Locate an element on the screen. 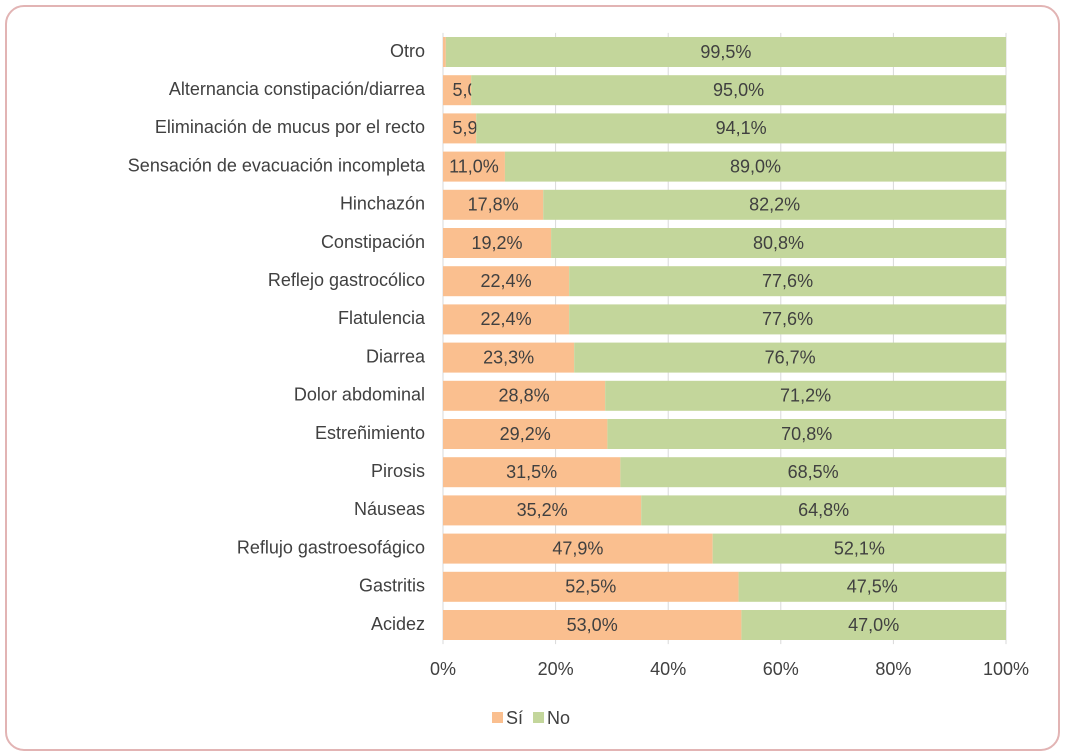  data-label: 47,5% is located at coordinates (872, 587).